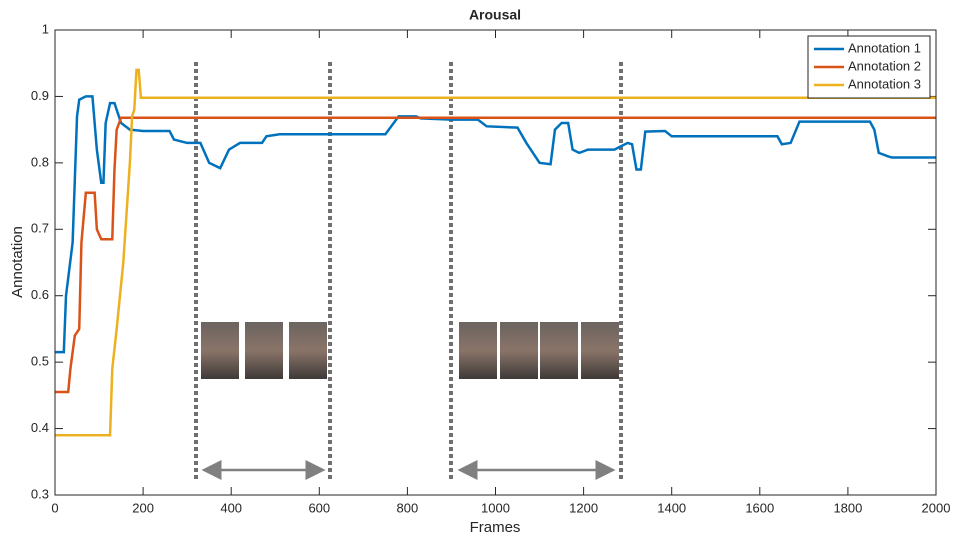 The height and width of the screenshot is (540, 960). What do you see at coordinates (143, 507) in the screenshot?
I see `x-tick-label: 200` at bounding box center [143, 507].